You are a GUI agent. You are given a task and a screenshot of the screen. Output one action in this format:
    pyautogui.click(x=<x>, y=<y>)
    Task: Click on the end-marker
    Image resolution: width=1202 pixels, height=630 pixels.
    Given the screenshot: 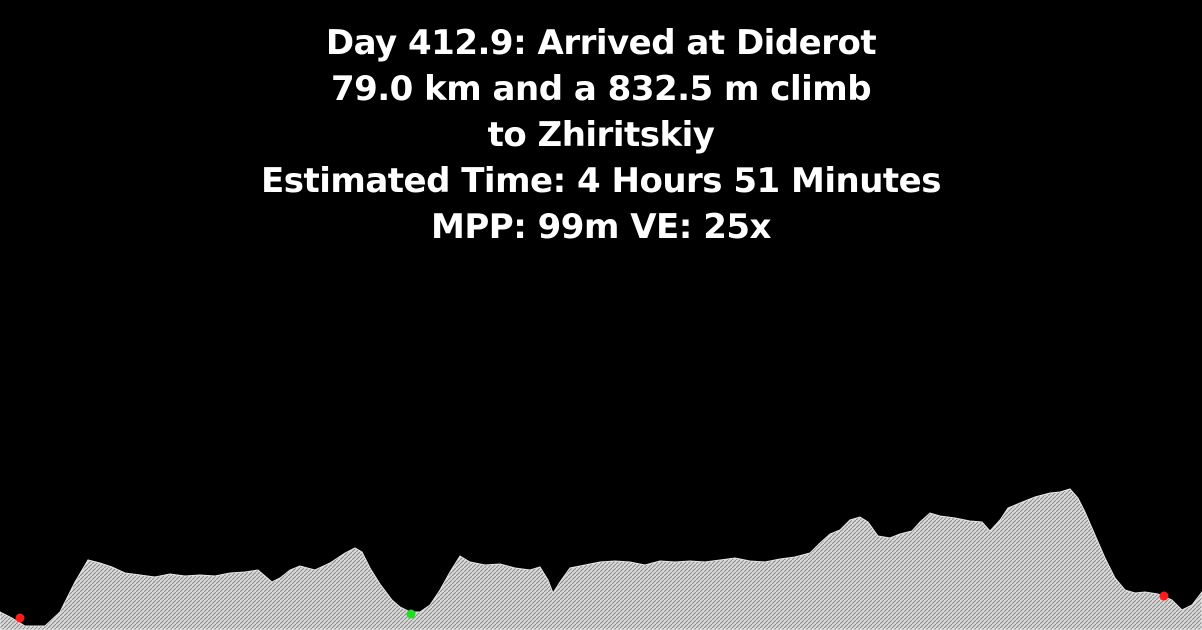 What is the action you would take?
    pyautogui.click(x=1164, y=596)
    